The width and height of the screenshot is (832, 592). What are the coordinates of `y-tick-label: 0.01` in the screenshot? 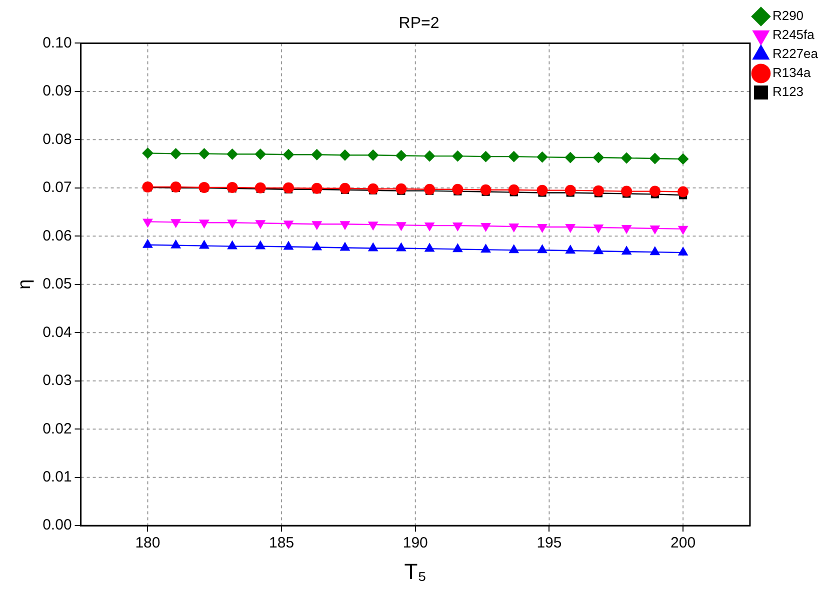 It's located at (57, 477).